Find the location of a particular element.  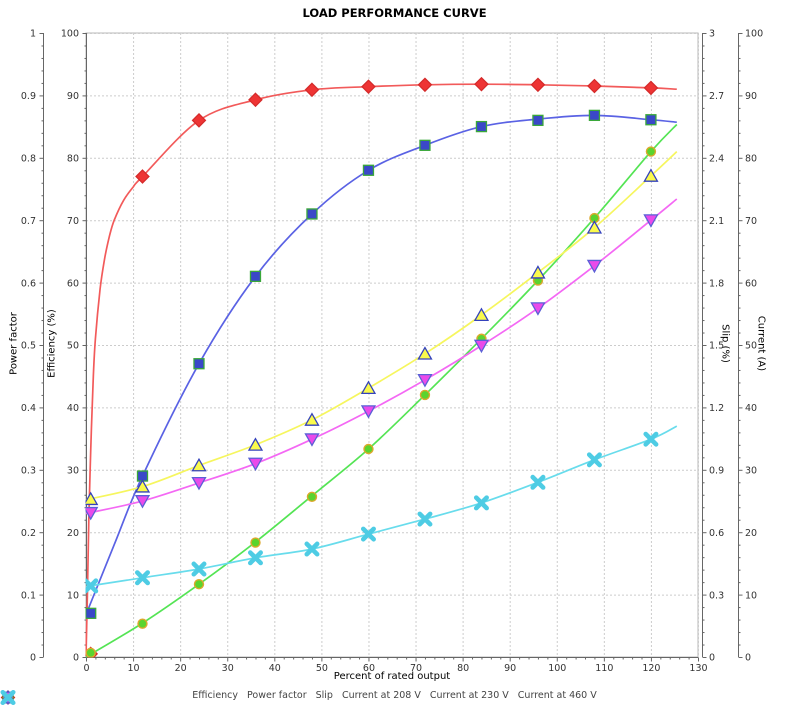

tick-label-slip: 1.8 is located at coordinates (716, 283).